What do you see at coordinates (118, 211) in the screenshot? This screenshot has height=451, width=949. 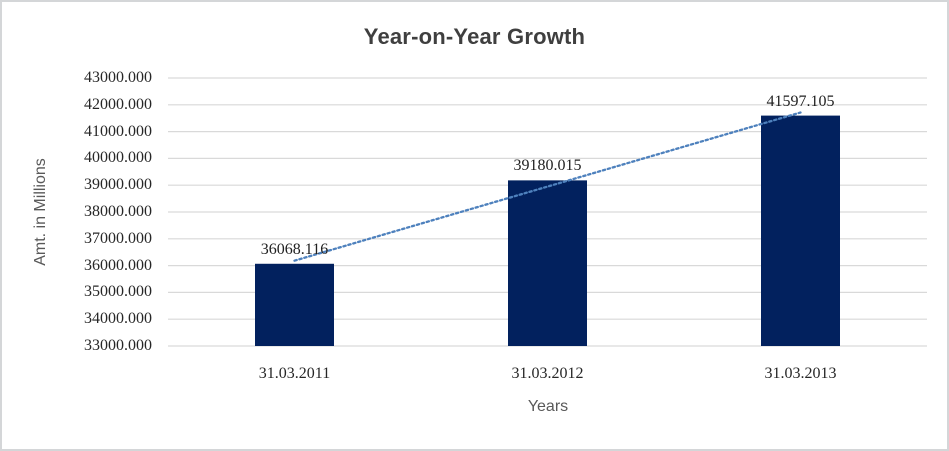 I see `y-tick-label: 38000.000` at bounding box center [118, 211].